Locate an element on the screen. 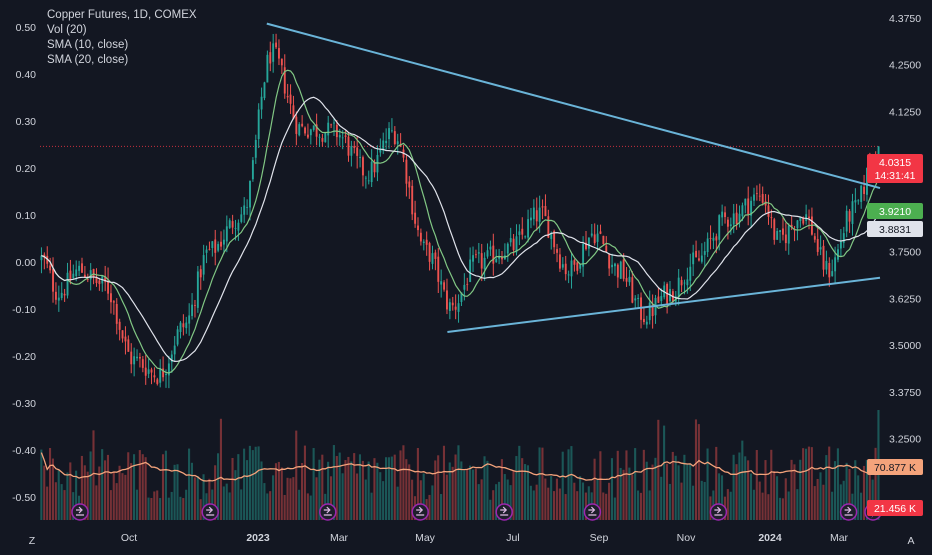 This screenshot has height=555, width=932. price-axis-tick: 3.6250 is located at coordinates (905, 299).